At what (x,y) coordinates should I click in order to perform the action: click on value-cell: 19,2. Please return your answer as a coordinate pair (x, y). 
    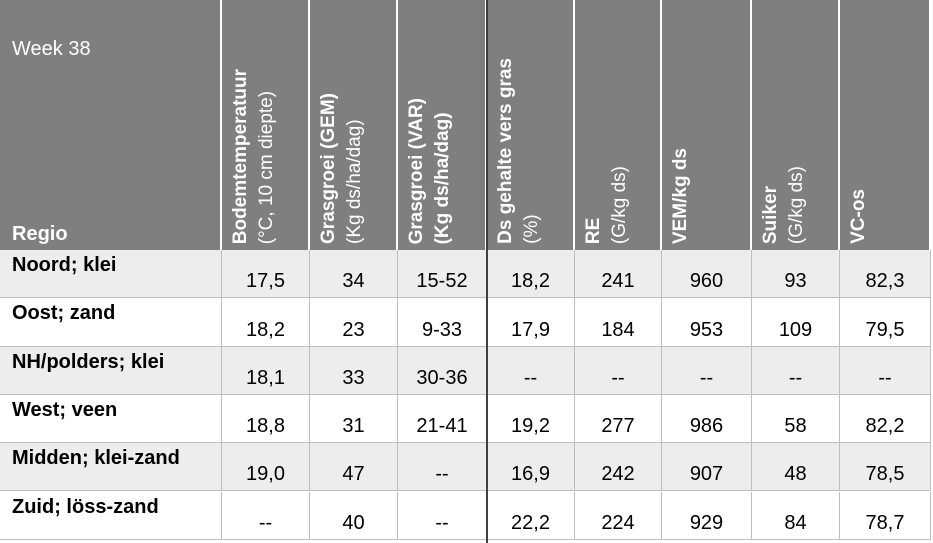
    Looking at the image, I should click on (531, 419).